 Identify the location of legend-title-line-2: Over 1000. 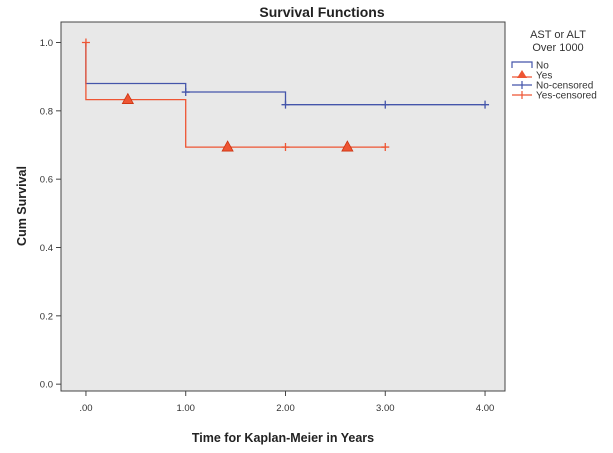
(557, 48).